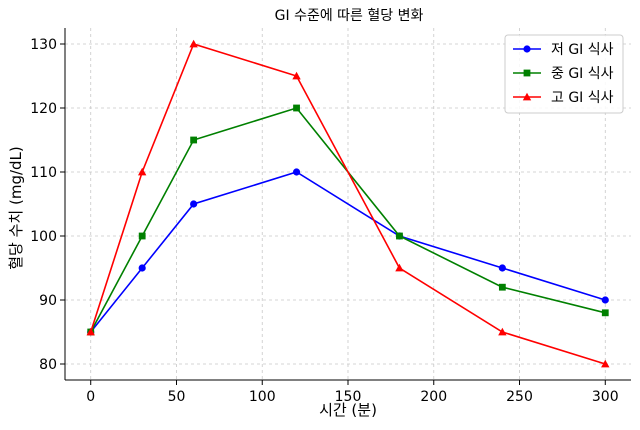  I want to click on x-tick-label: 100, so click(262, 397).